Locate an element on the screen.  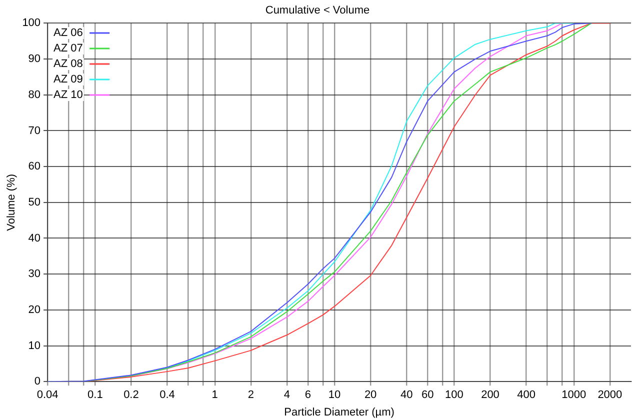
legend-label: AZ 09 is located at coordinates (68, 79).